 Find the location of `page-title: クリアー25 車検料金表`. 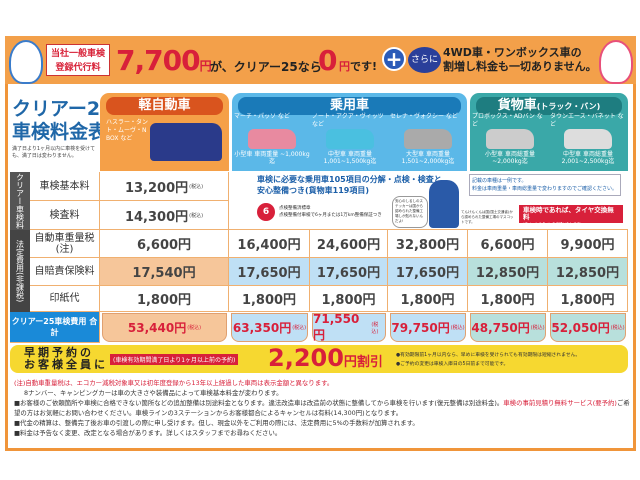

page-title: クリアー25 車検料金表 is located at coordinates (62, 121).